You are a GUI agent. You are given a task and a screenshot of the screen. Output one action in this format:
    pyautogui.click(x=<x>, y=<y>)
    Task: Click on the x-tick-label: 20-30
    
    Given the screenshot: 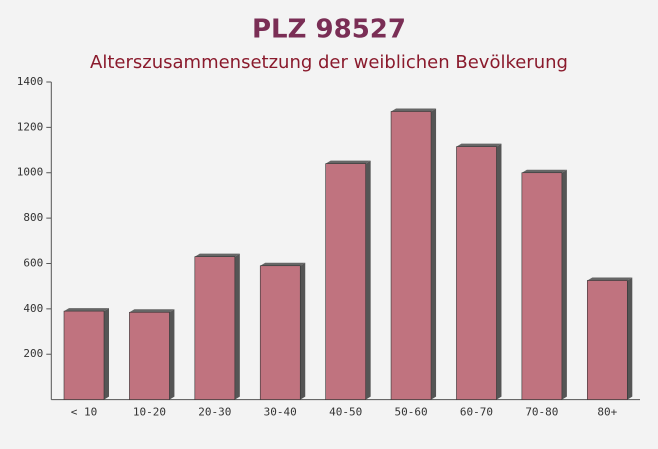 What is the action you would take?
    pyautogui.click(x=214, y=412)
    